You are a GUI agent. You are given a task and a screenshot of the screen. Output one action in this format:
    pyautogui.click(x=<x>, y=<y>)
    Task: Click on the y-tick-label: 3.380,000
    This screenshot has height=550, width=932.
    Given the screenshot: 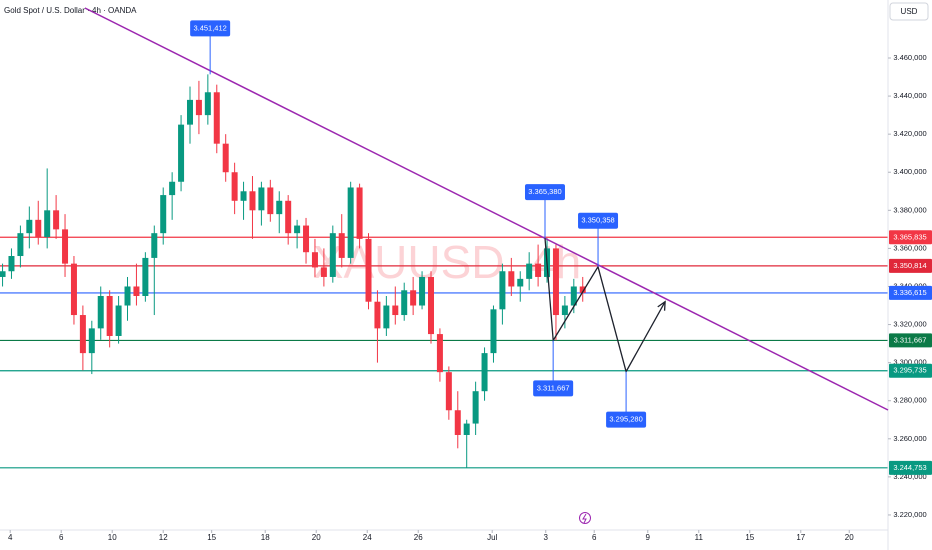 What is the action you would take?
    pyautogui.click(x=909, y=209)
    